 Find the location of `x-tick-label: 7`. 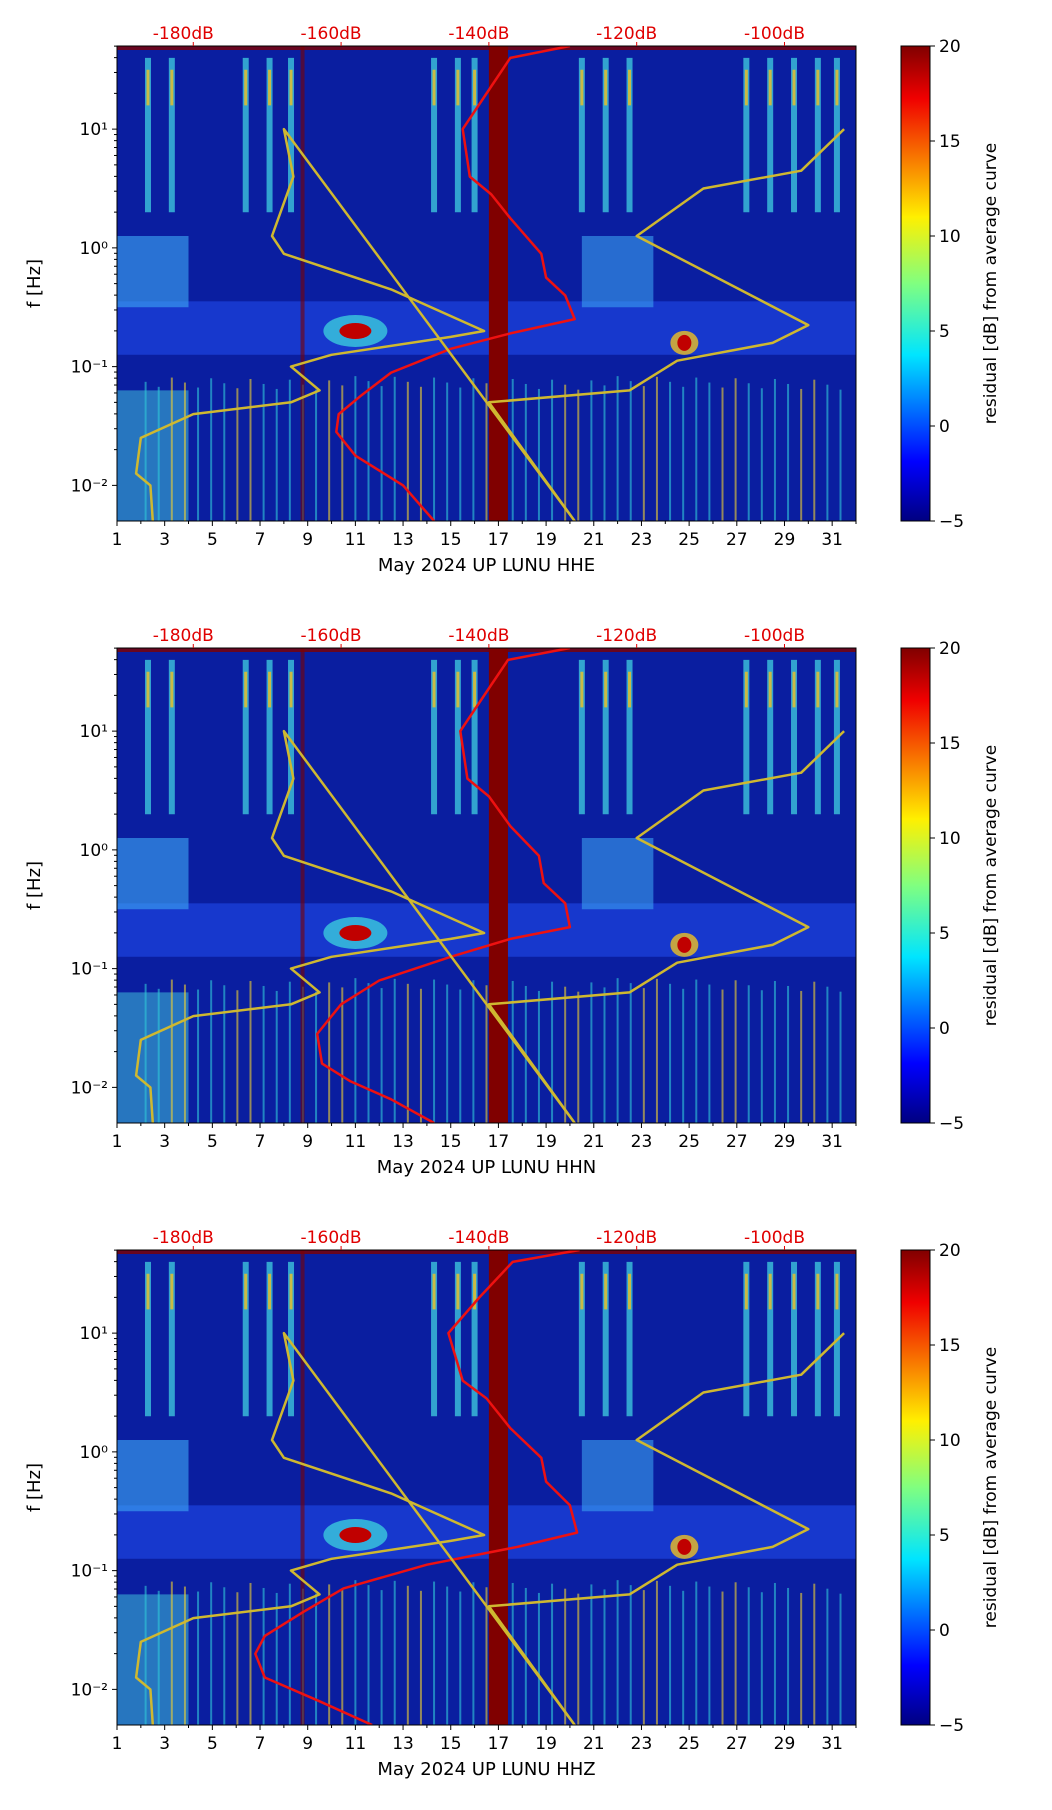

x-tick-label: 7 is located at coordinates (260, 1142).